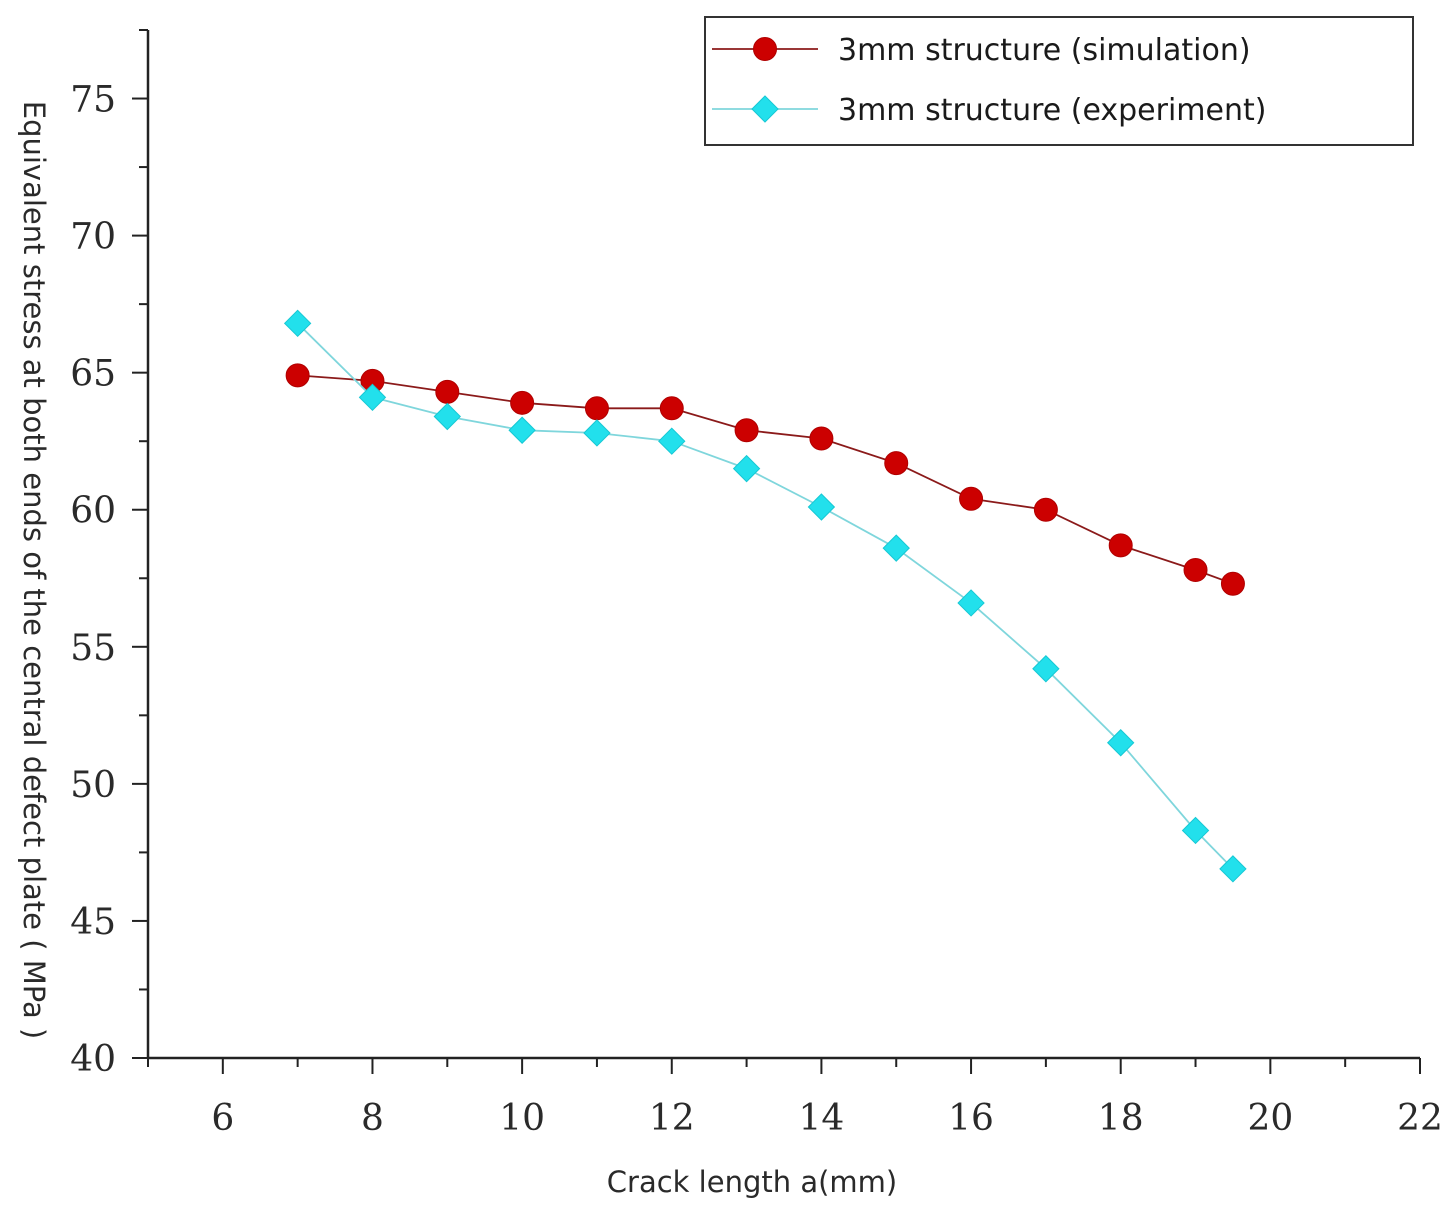 The height and width of the screenshot is (1216, 1455). What do you see at coordinates (765, 109) in the screenshot?
I see `legend-diamond-marker` at bounding box center [765, 109].